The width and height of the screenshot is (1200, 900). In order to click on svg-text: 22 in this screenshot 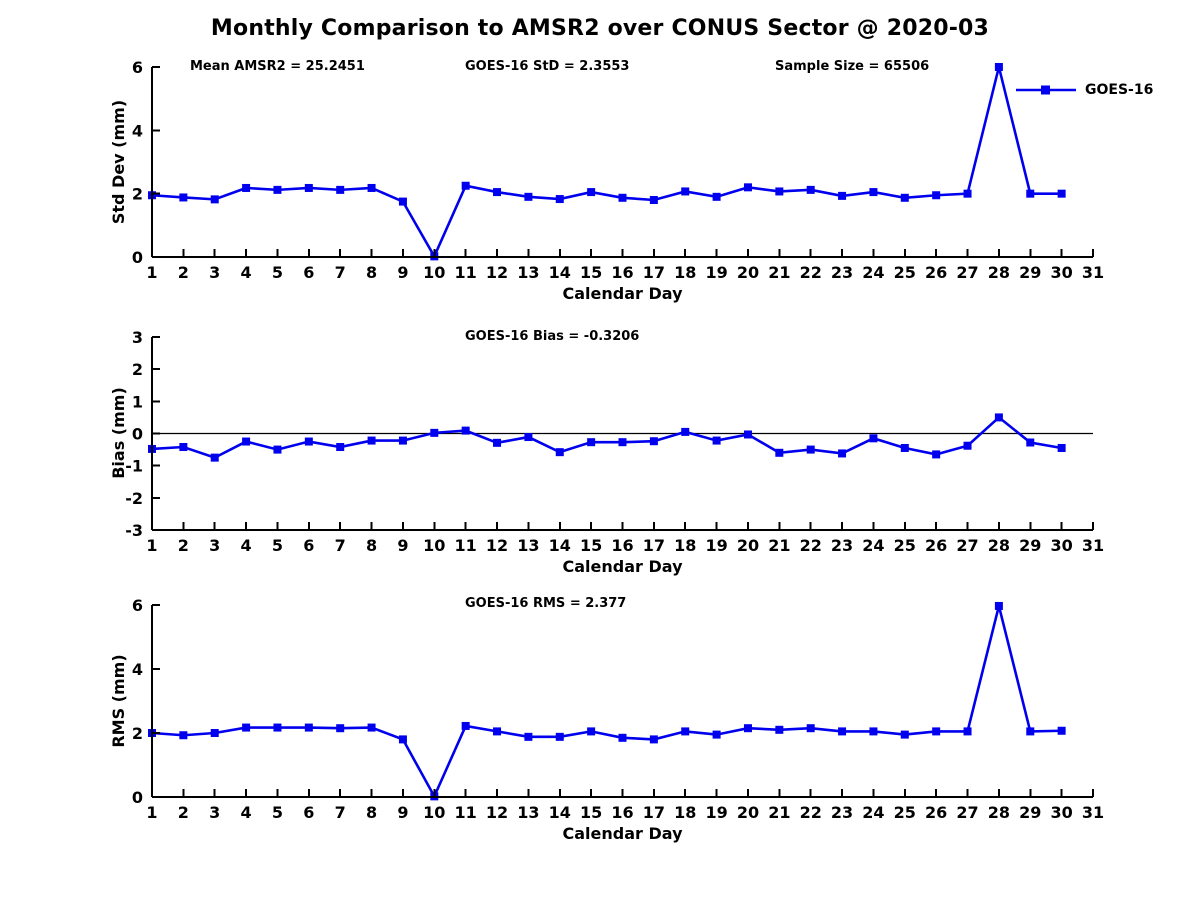, I will do `click(811, 812)`.